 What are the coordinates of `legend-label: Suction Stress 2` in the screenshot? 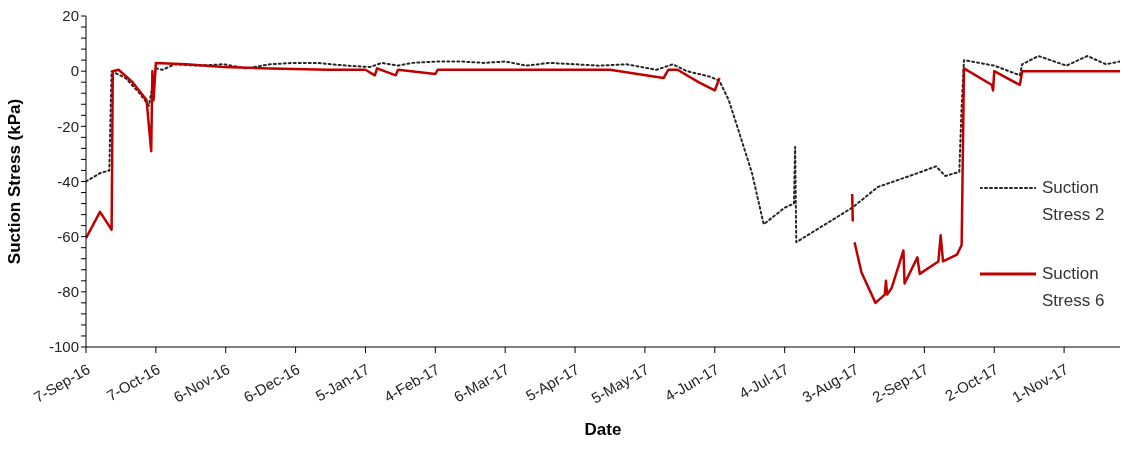 It's located at (1074, 201).